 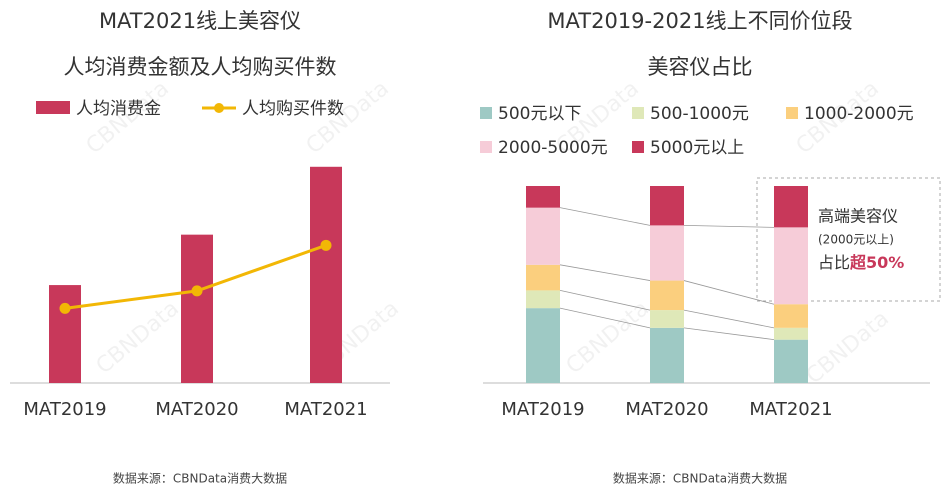 What do you see at coordinates (700, 67) in the screenshot?
I see `chart-subtitle: 美容仪占比` at bounding box center [700, 67].